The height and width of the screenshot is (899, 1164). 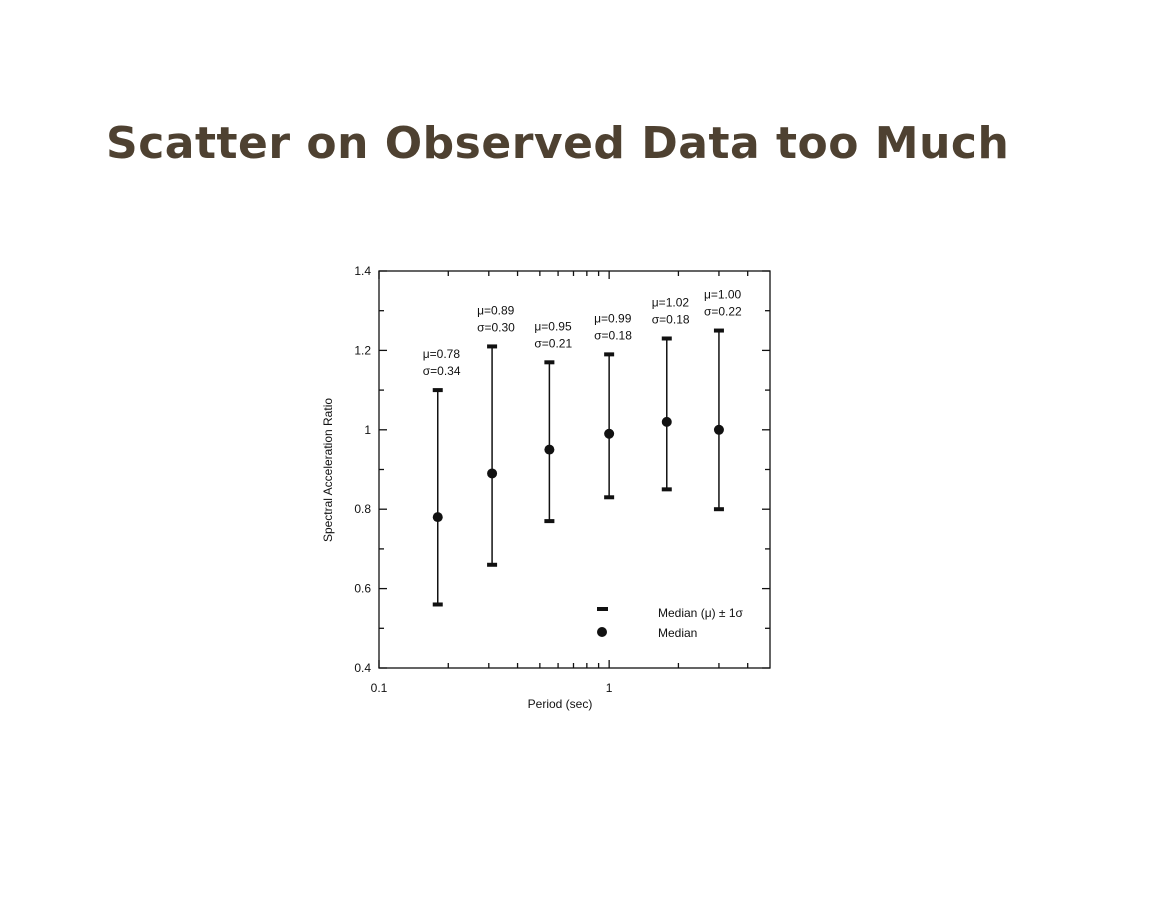 What do you see at coordinates (613, 318) in the screenshot?
I see `annotation: μ=0.99` at bounding box center [613, 318].